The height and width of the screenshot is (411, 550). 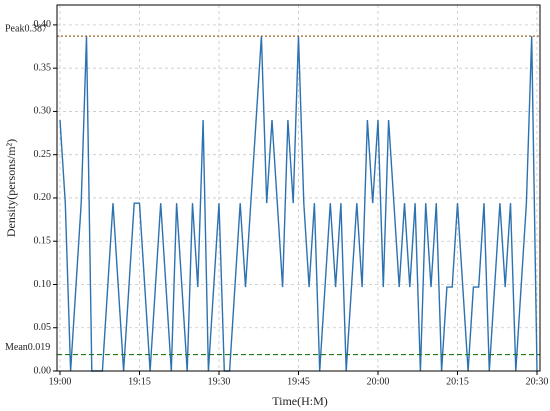 What do you see at coordinates (43, 241) in the screenshot?
I see `y-tick-label: 0.15` at bounding box center [43, 241].